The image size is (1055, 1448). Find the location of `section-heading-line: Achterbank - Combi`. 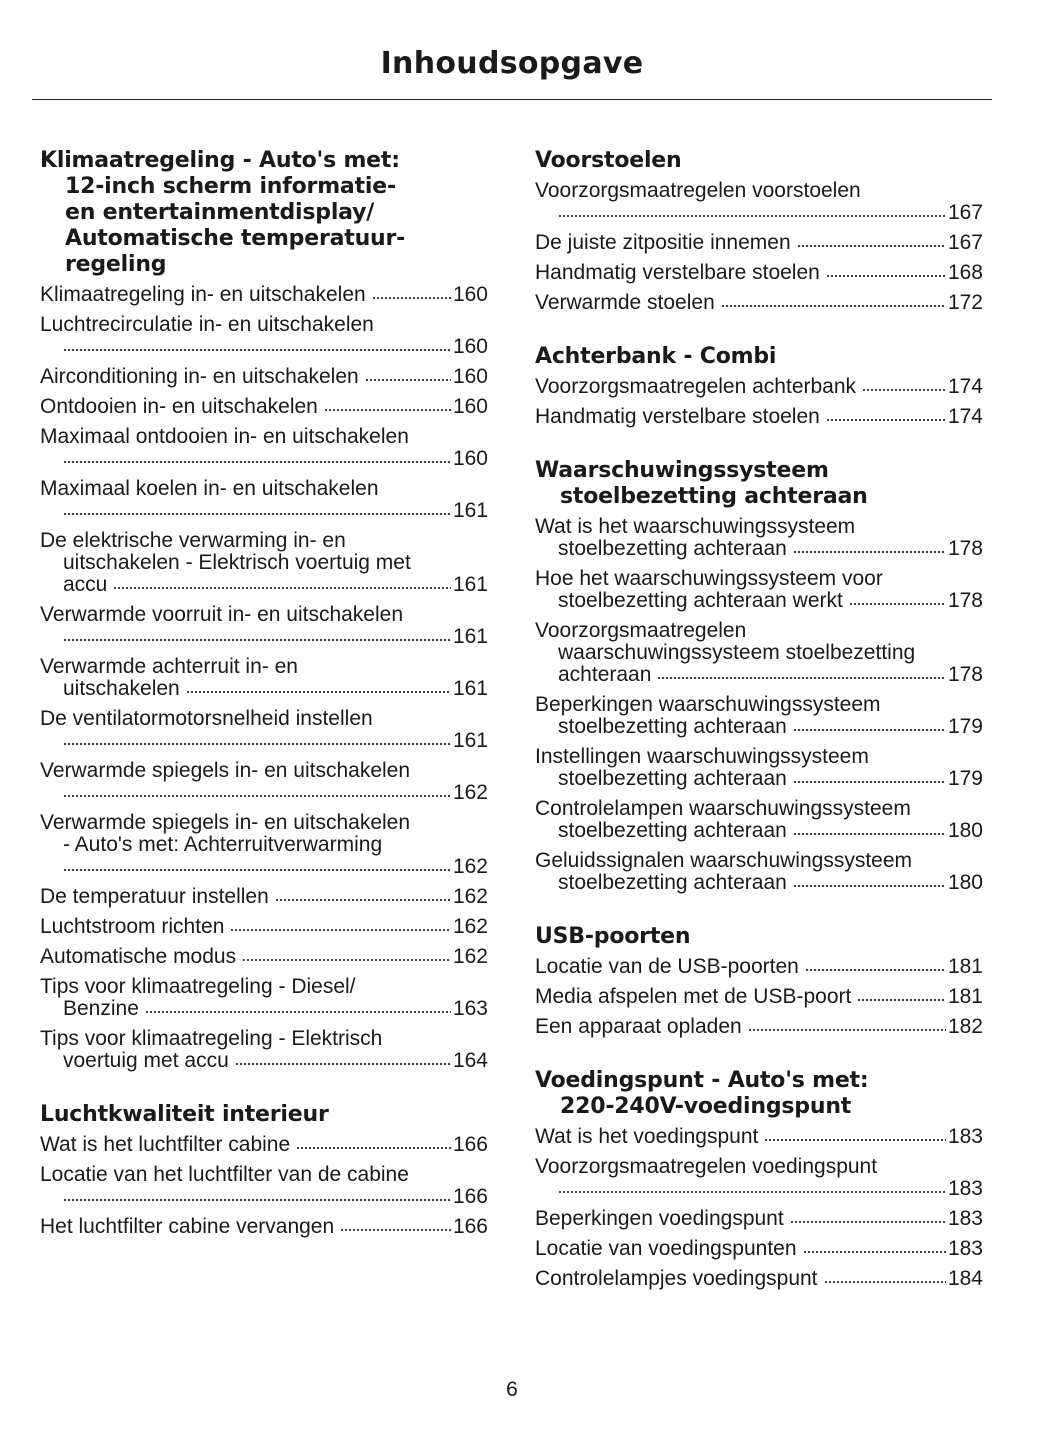

section-heading-line: Achterbank - Combi is located at coordinates (656, 356).